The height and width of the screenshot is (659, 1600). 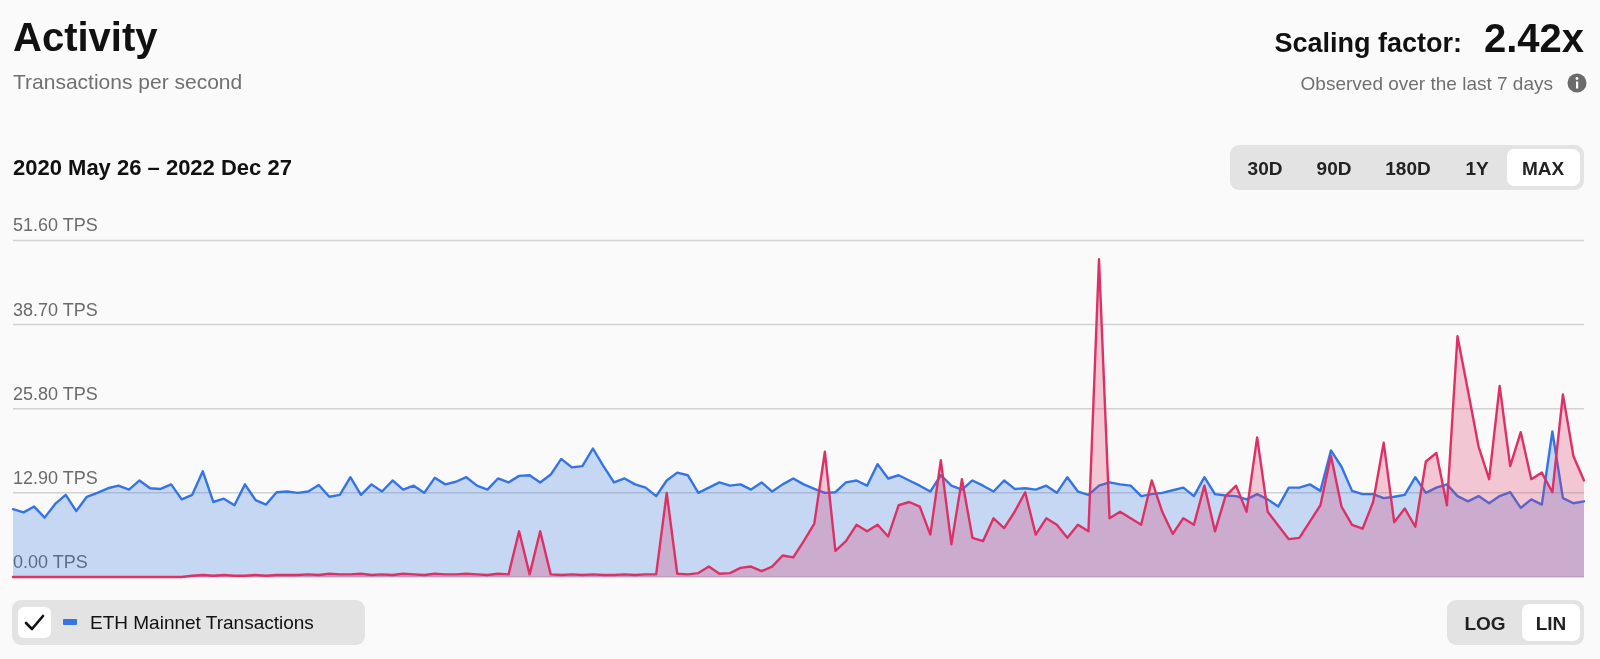 What do you see at coordinates (1265, 168) in the screenshot?
I see `text: 30D` at bounding box center [1265, 168].